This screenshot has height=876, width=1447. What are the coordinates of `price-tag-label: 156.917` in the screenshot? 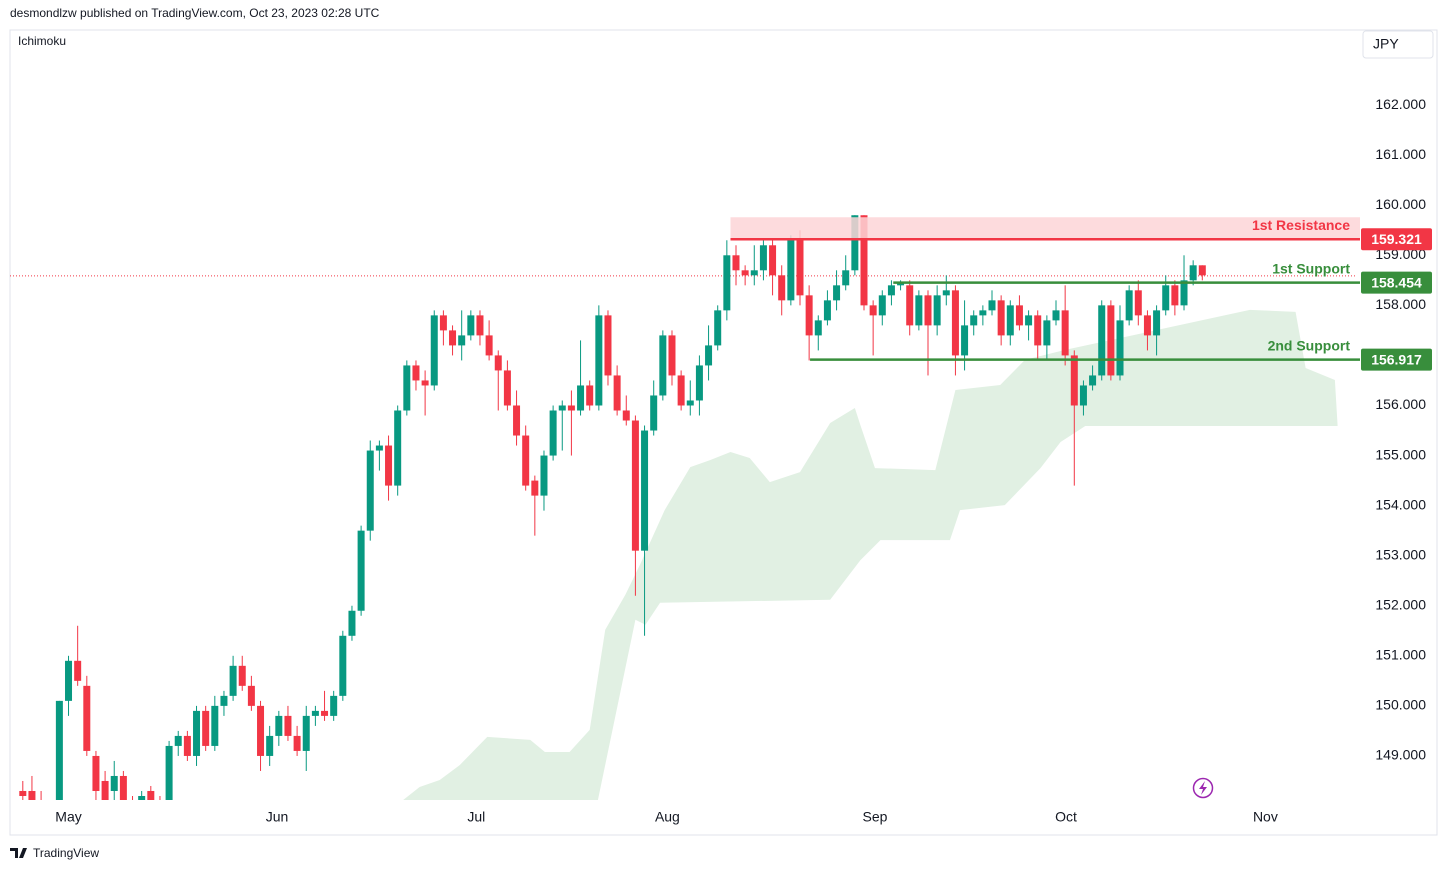 It's located at (1396, 359).